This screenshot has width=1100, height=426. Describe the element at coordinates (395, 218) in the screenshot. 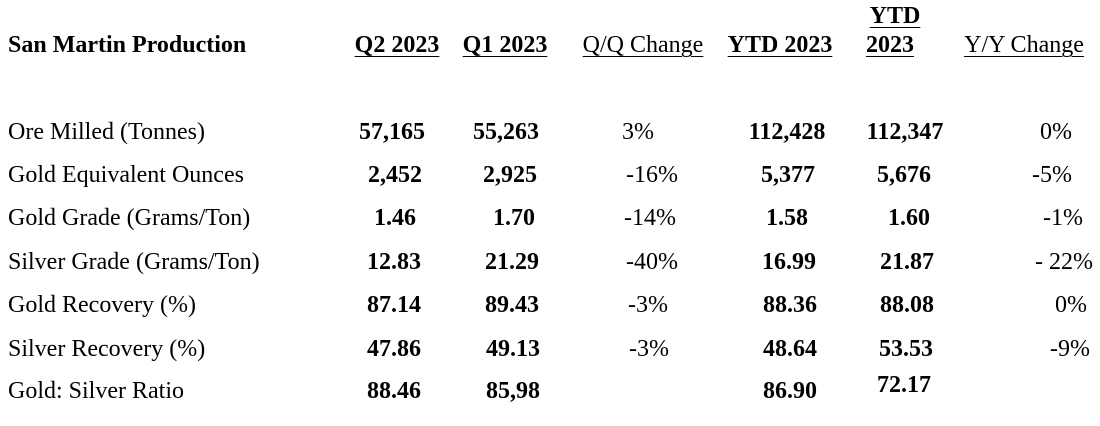

I see `cell-q2: 1.46` at that location.